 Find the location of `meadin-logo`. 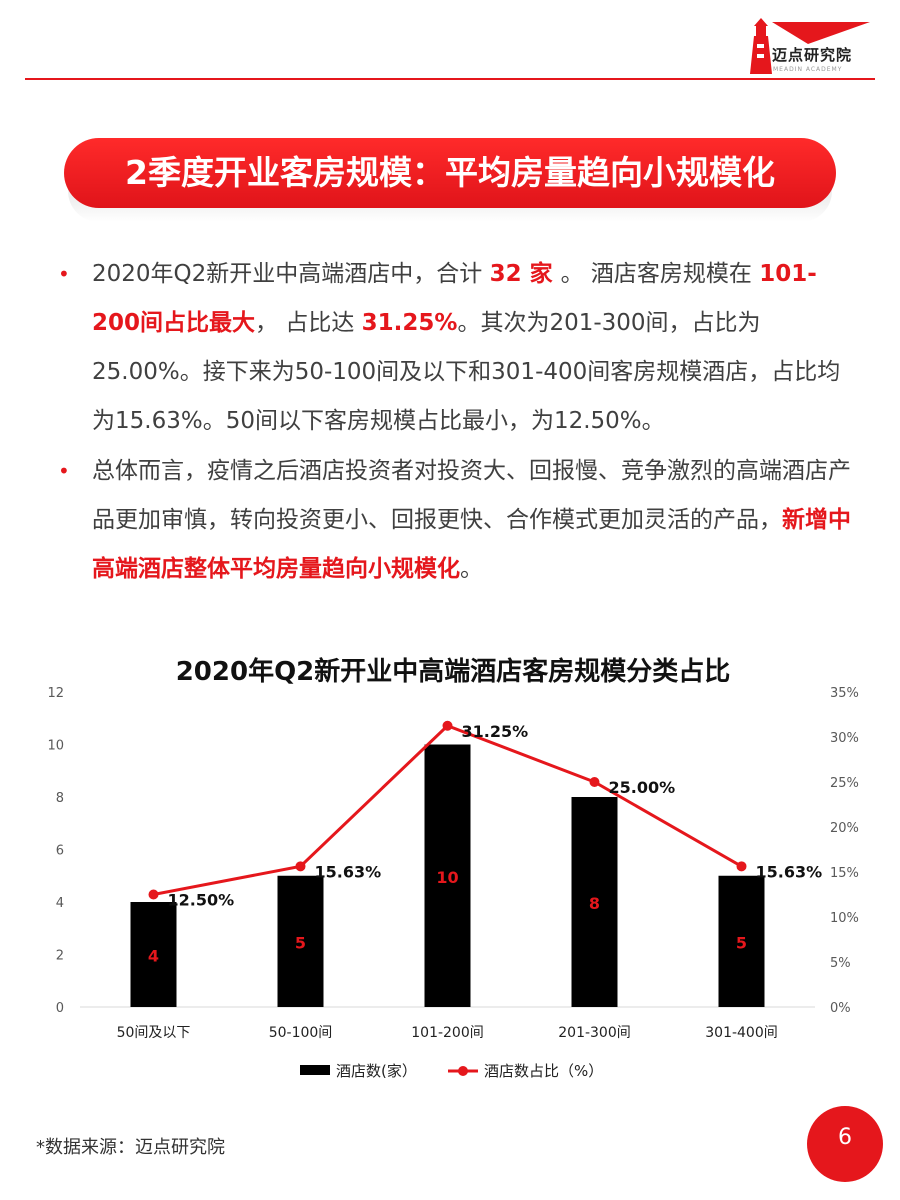

meadin-logo is located at coordinates (810, 46).